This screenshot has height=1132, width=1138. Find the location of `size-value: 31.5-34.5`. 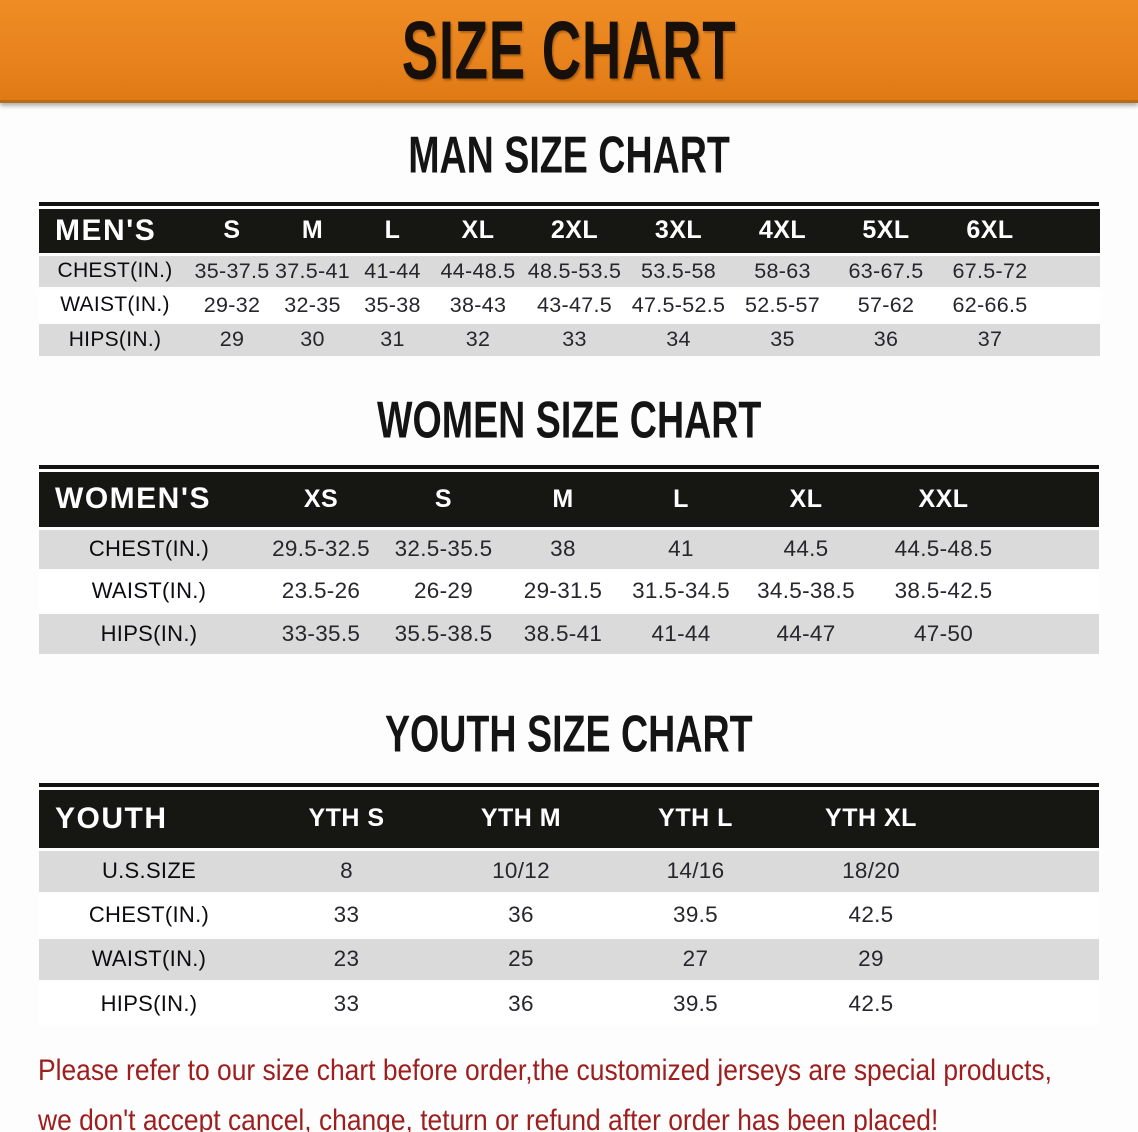

size-value: 31.5-34.5 is located at coordinates (681, 590).